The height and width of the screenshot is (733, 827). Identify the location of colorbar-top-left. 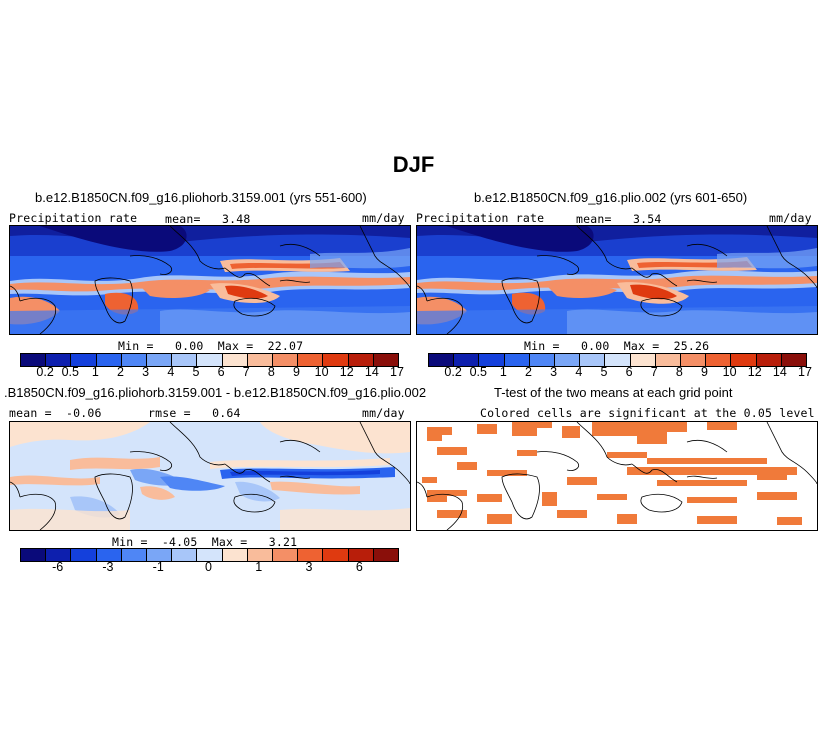
(209, 360).